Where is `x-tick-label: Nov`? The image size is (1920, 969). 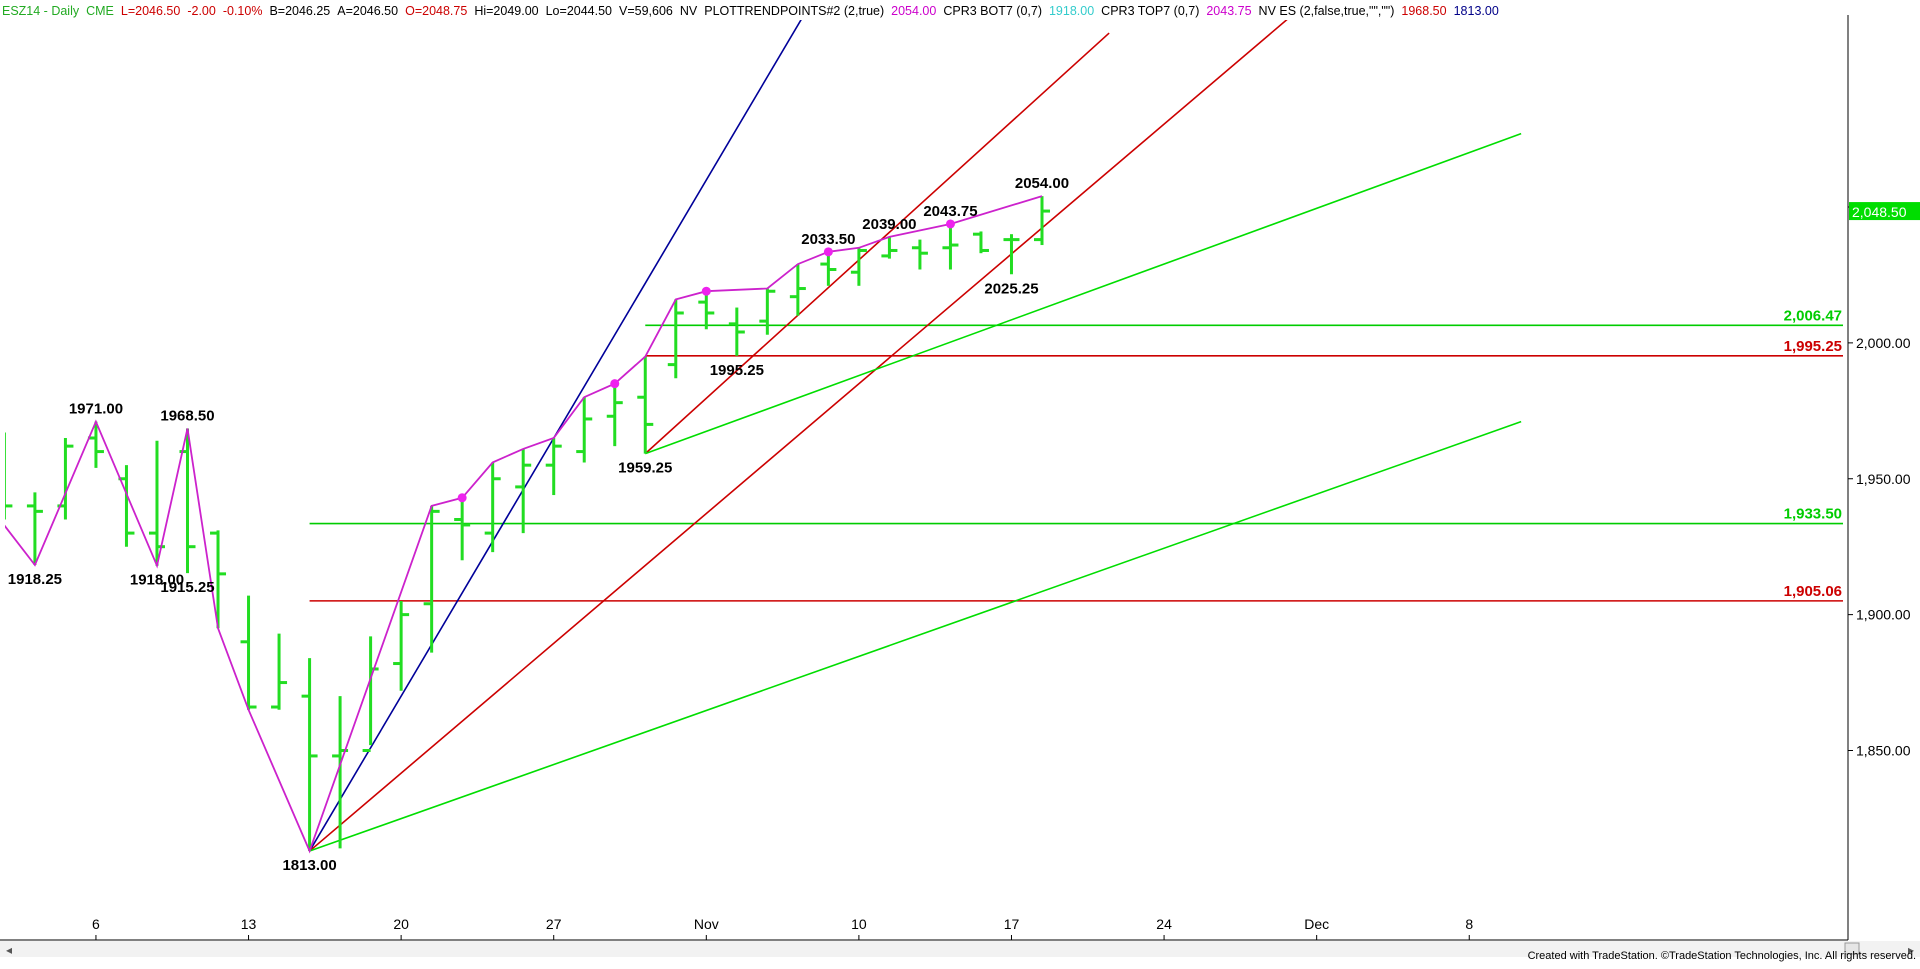
x-tick-label: Nov is located at coordinates (706, 924).